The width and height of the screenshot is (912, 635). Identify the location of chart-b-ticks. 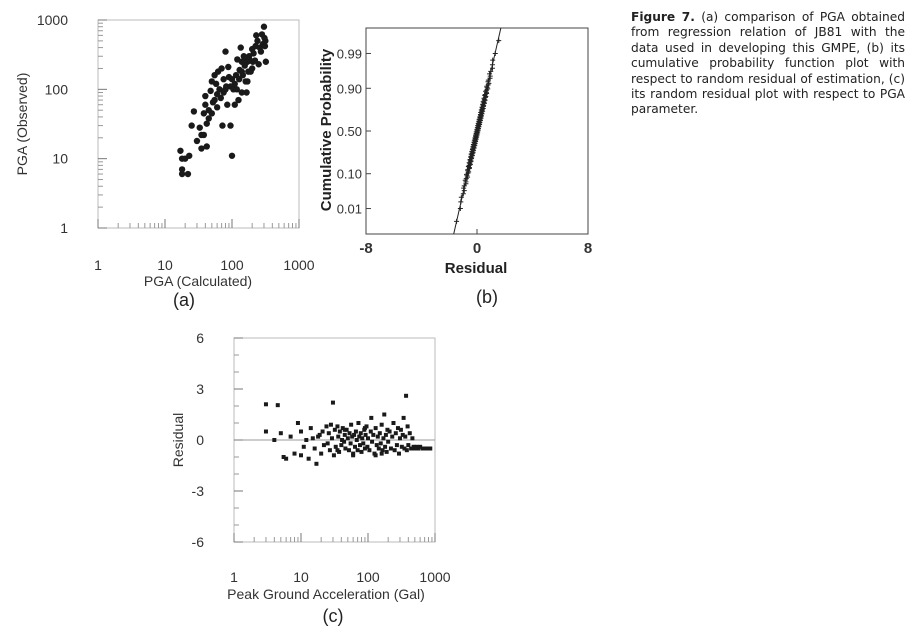
(477, 143).